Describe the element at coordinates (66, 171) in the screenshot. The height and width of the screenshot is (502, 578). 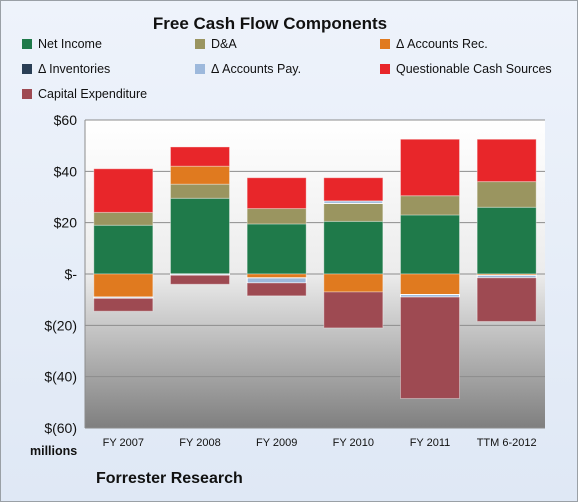
I see `y-tick-label: $40` at that location.